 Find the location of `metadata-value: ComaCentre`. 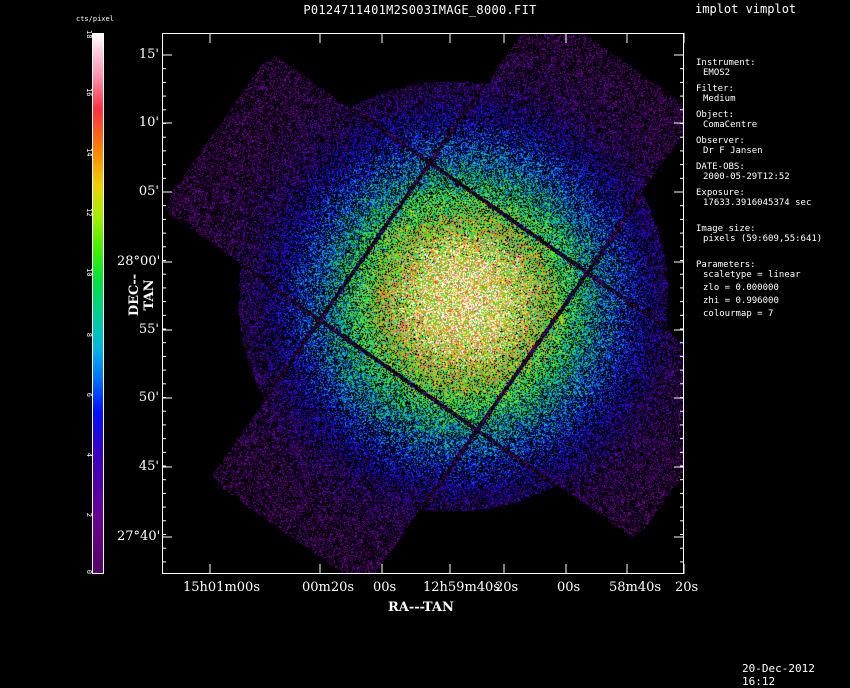

metadata-value: ComaCentre is located at coordinates (730, 125).